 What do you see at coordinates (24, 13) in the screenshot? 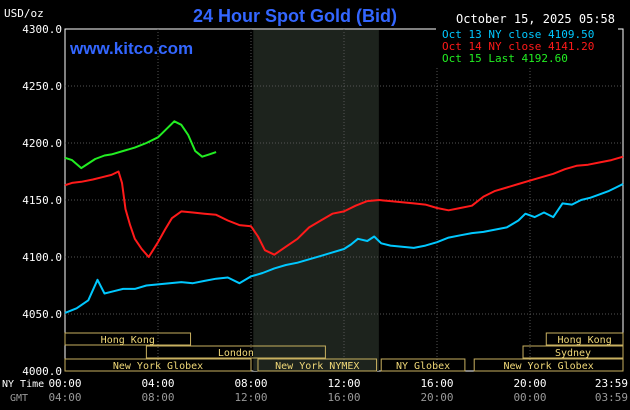
I see `y-axis-unit: USD/oz` at bounding box center [24, 13].